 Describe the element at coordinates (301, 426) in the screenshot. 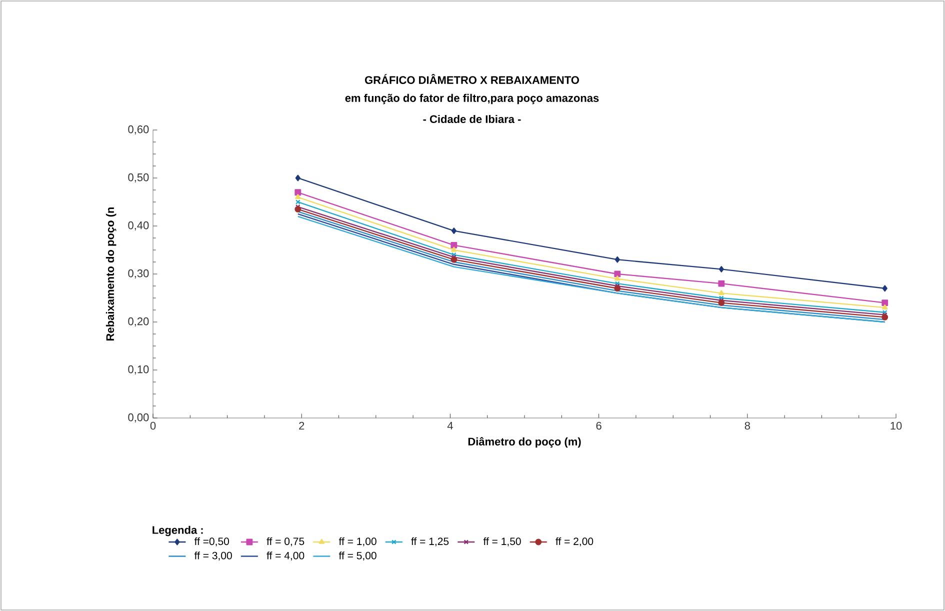

I see `x-tick-label: 2` at that location.